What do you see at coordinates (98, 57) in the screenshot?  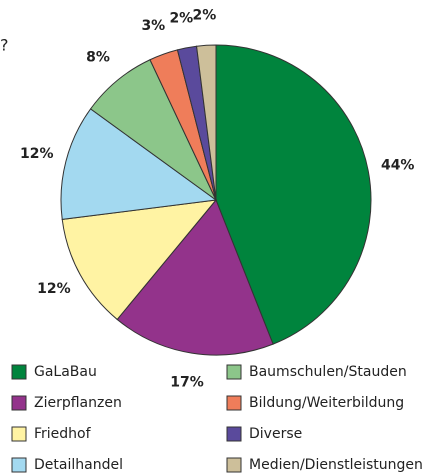 I see `data-label: 8%` at bounding box center [98, 57].